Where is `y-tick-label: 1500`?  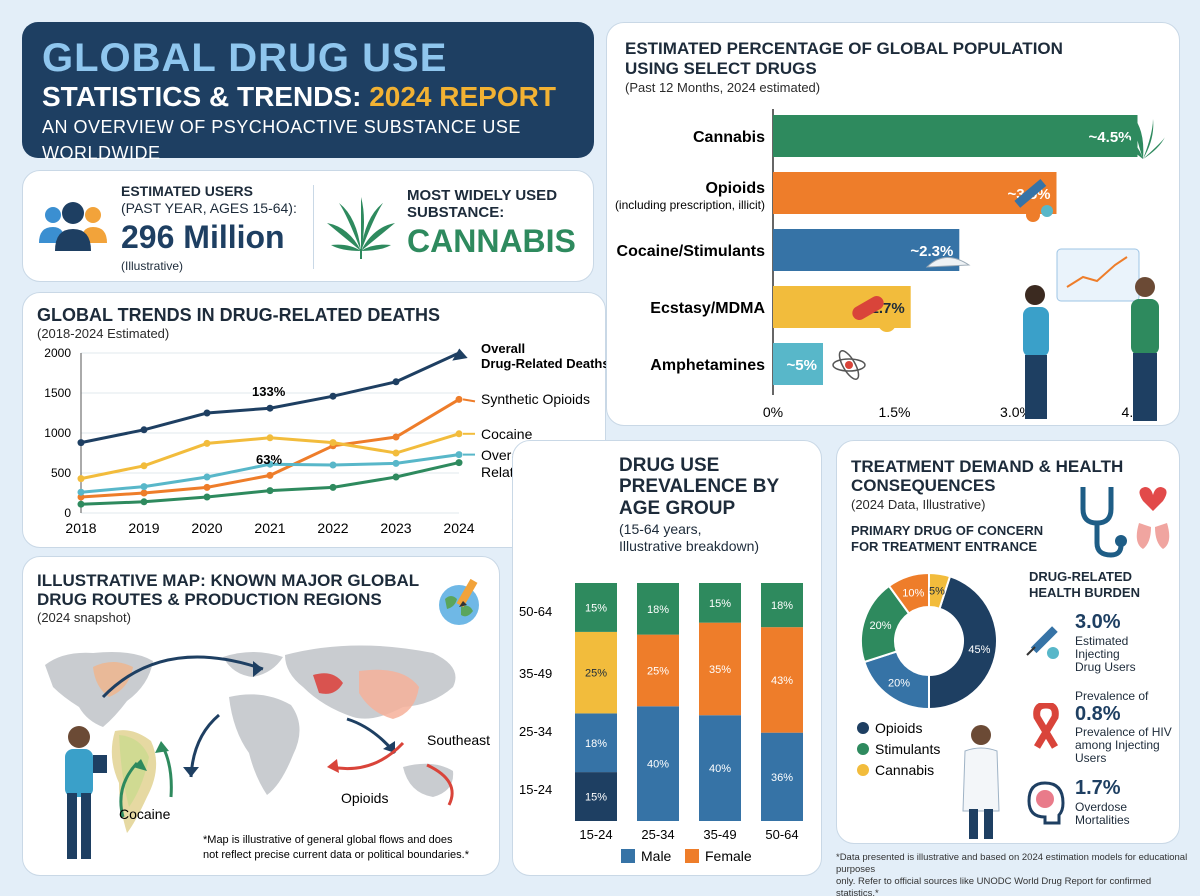 y-tick-label: 1500 is located at coordinates (57, 393).